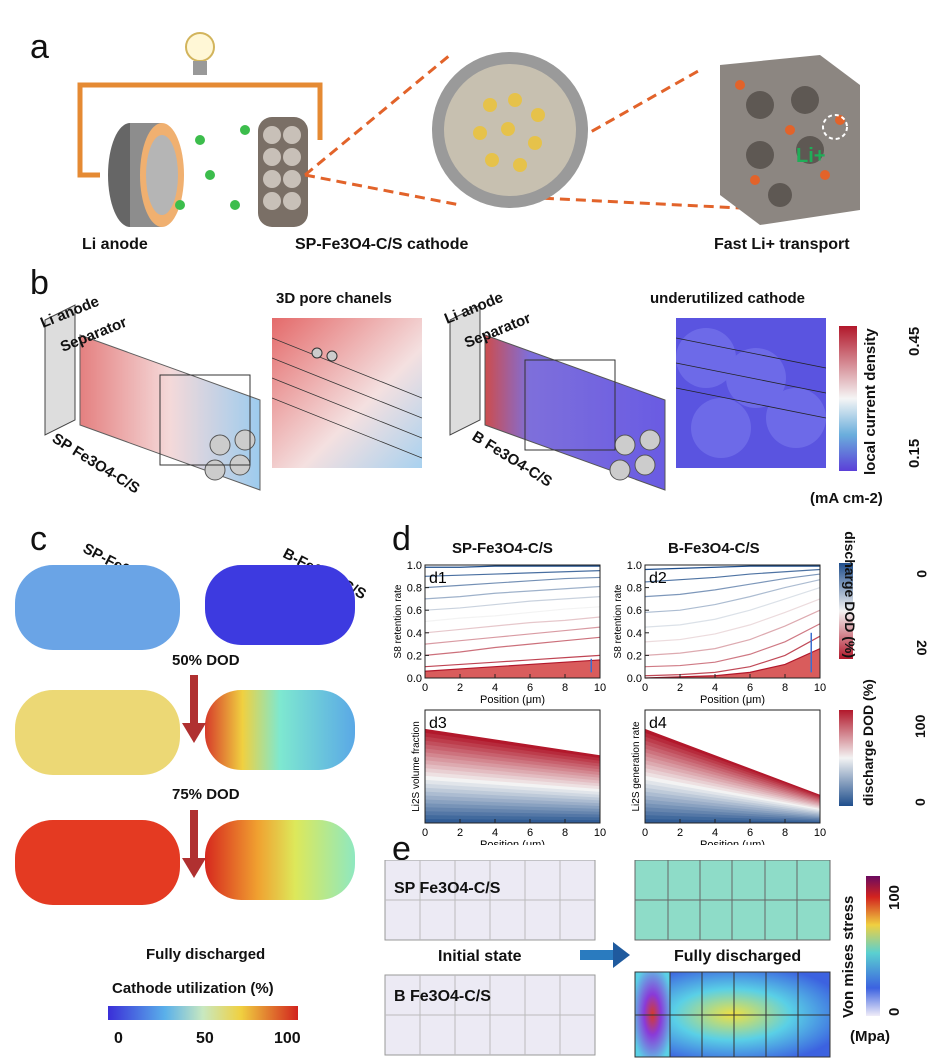 The width and height of the screenshot is (944, 1062). I want to click on c-util-tick-50: 50, so click(205, 1038).